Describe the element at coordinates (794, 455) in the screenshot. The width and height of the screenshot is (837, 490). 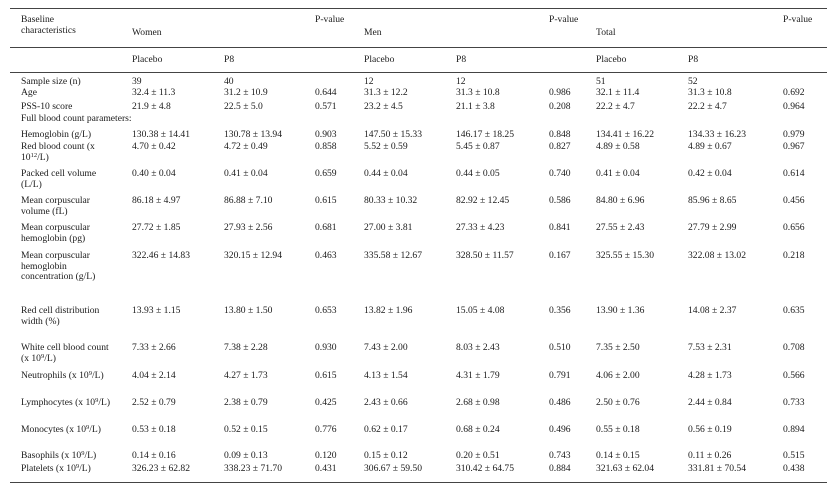
I see `table-cell: 0.515` at that location.